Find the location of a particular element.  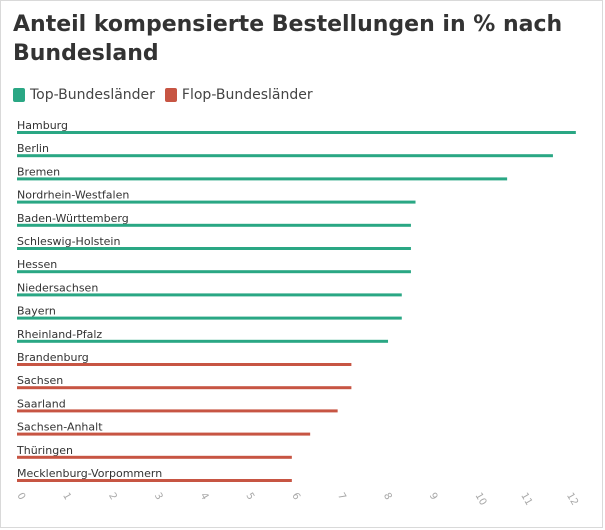

bar-label: Bayern is located at coordinates (36, 311).